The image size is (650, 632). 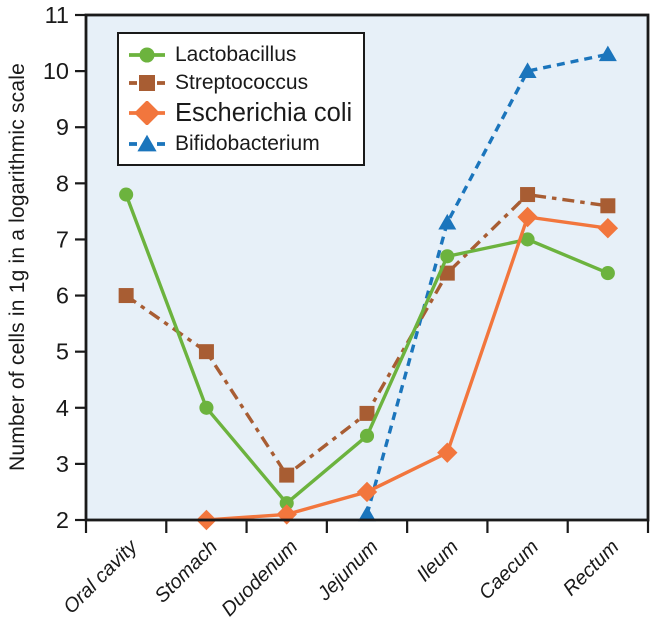 What do you see at coordinates (62, 296) in the screenshot?
I see `y-tick-label: 6` at bounding box center [62, 296].